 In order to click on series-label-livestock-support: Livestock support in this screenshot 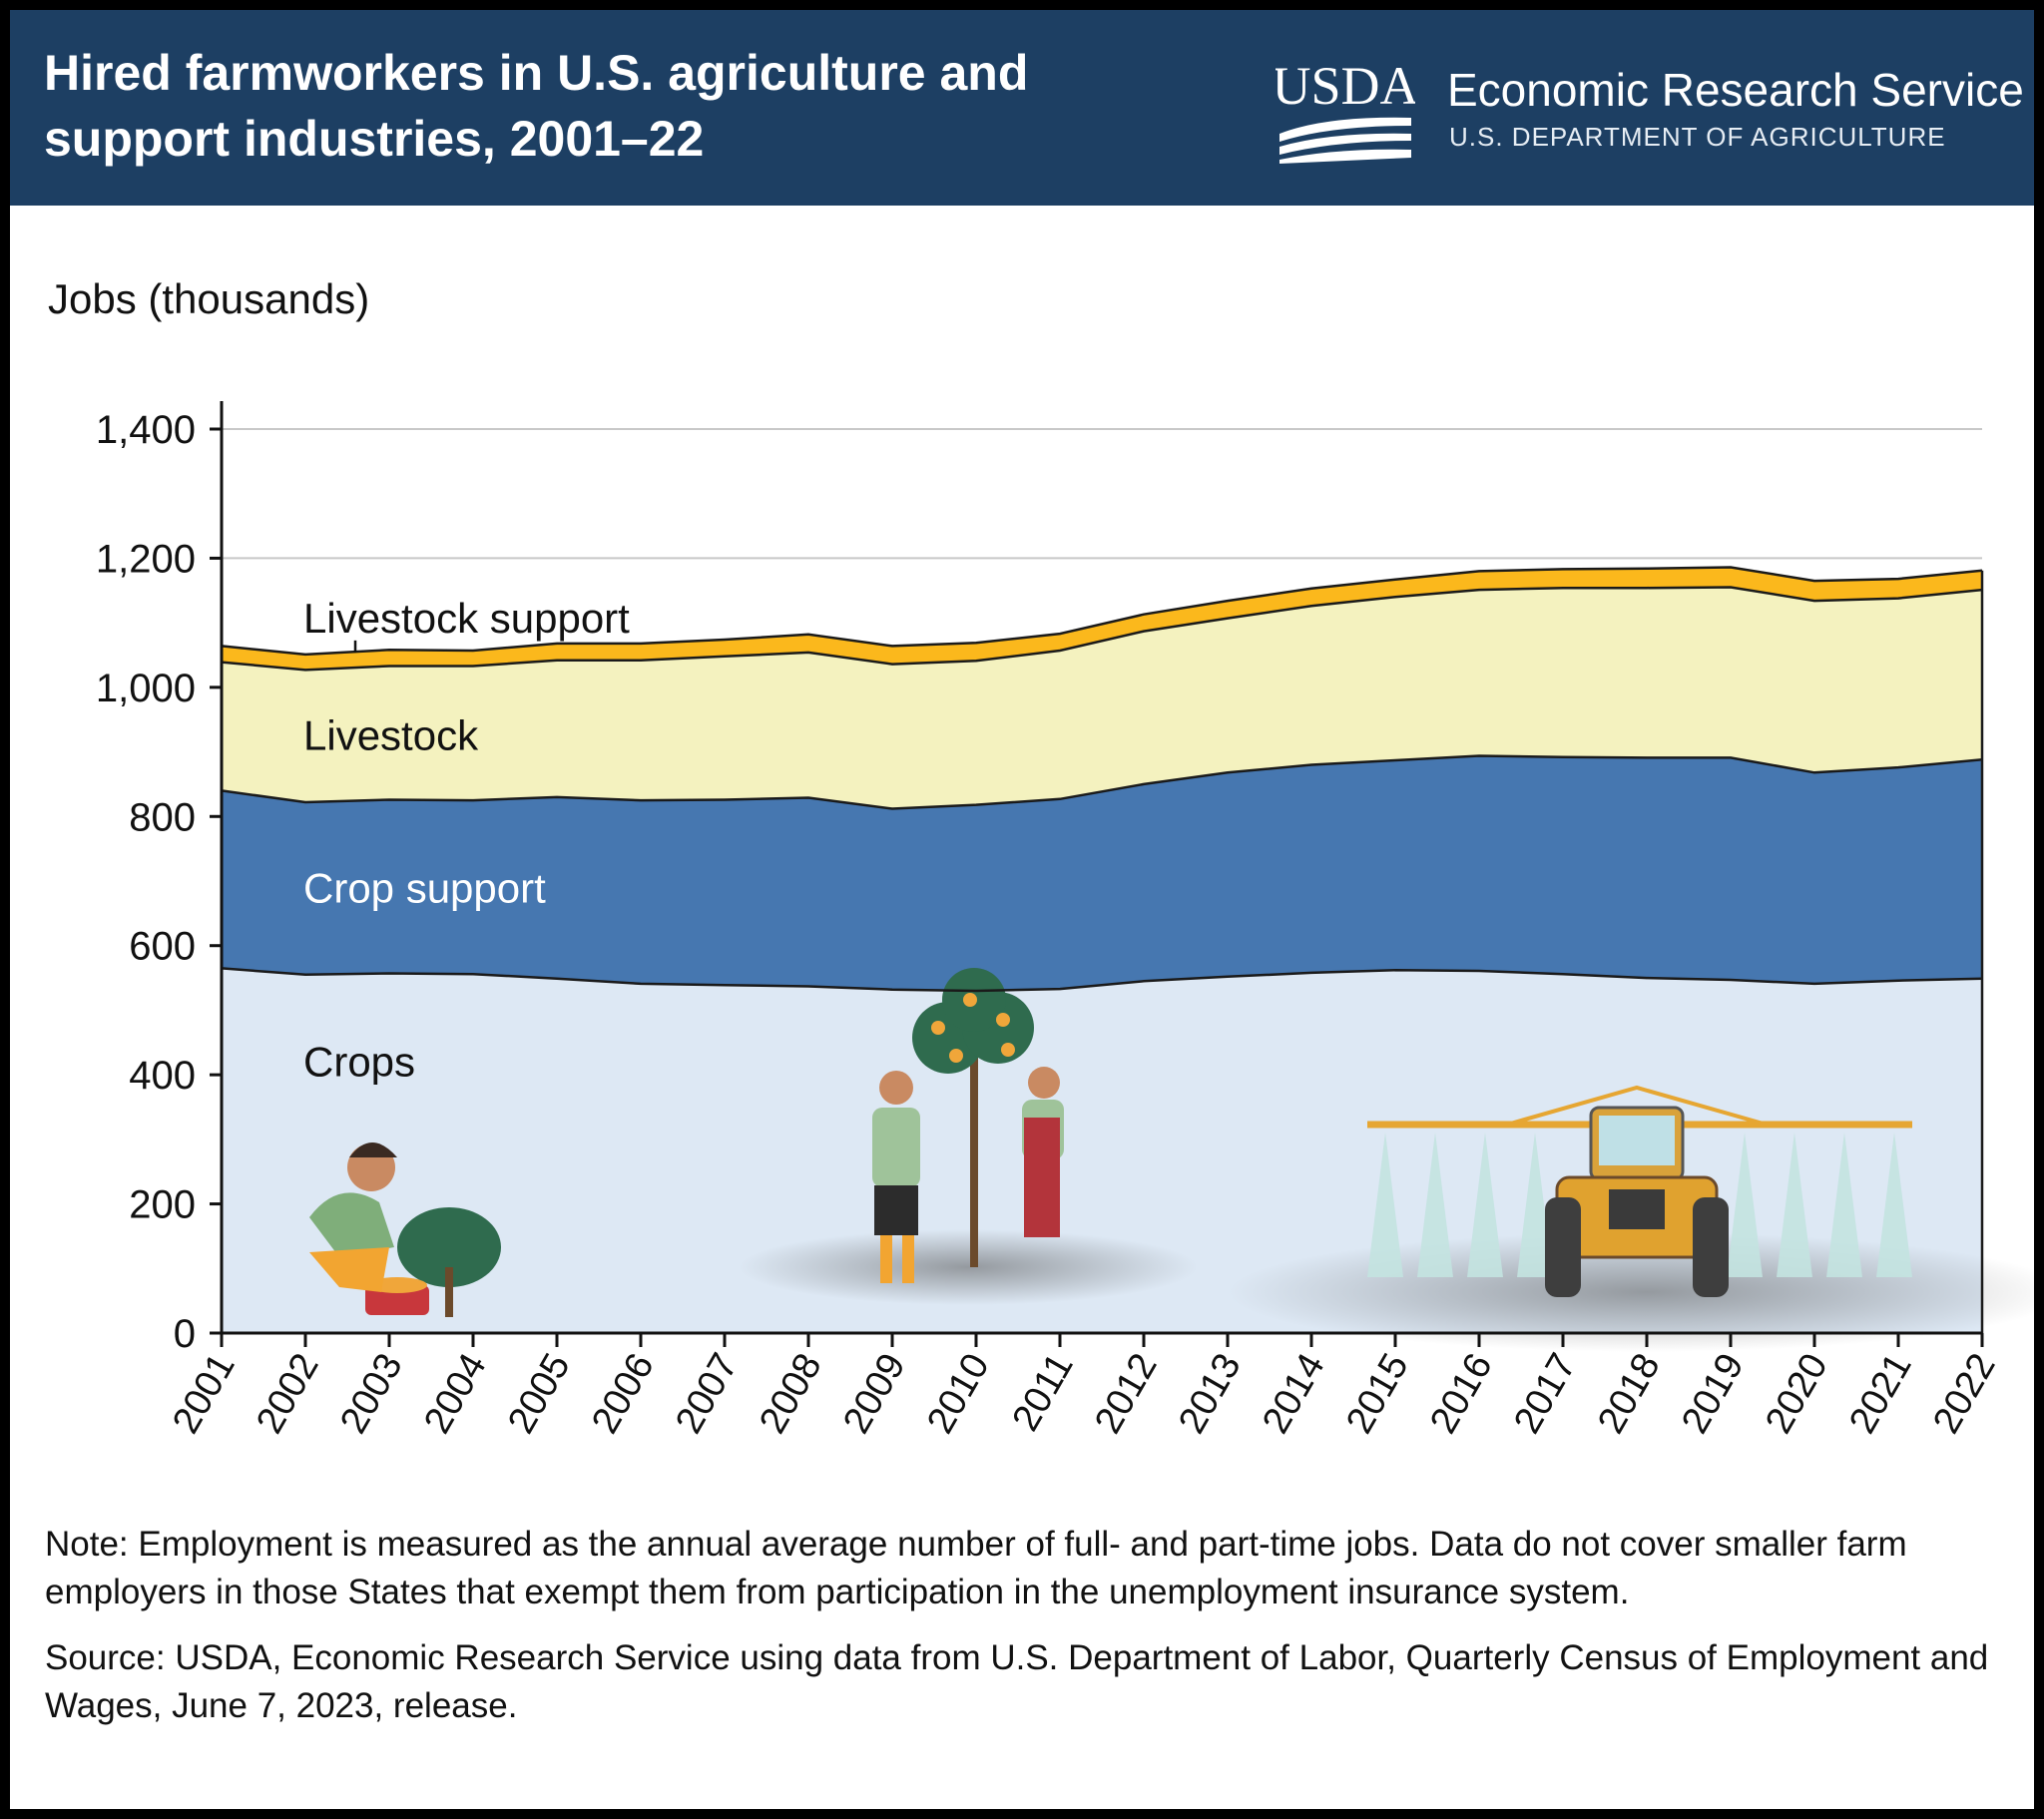, I will do `click(466, 618)`.